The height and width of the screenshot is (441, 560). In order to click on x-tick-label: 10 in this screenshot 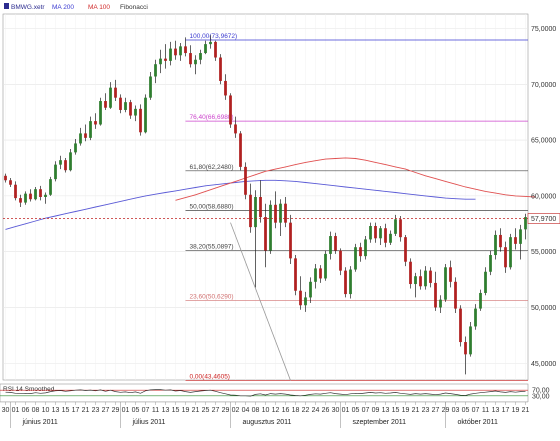, I will do `click(266, 410)`.